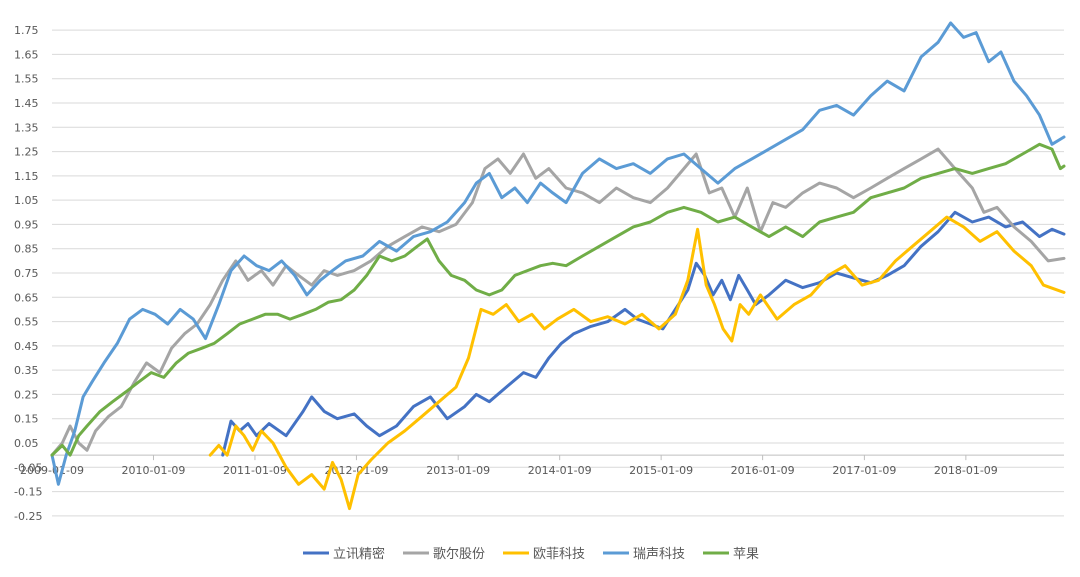  I want to click on legend-item-2: 歌尔股份, so click(444, 554).